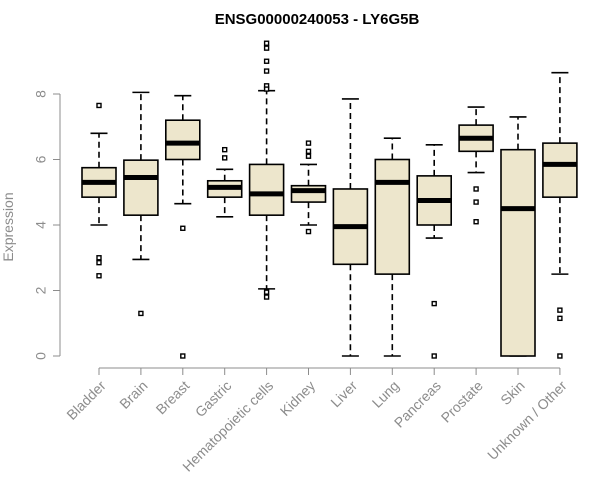 This screenshot has height=500, width=600. Describe the element at coordinates (173, 397) in the screenshot. I see `x-tick-label: Breast` at that location.